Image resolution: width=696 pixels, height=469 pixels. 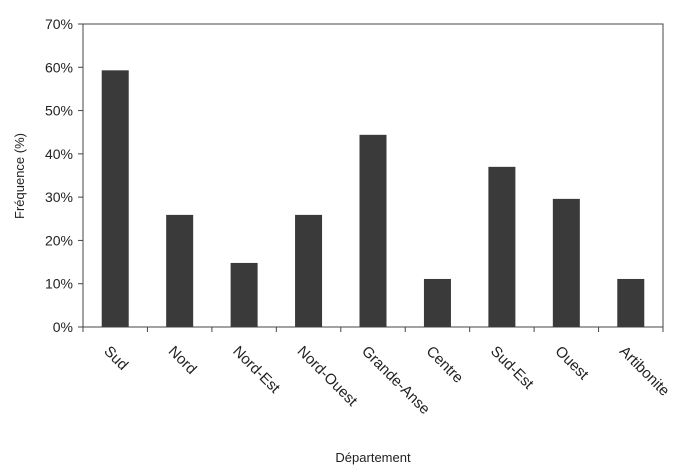 I want to click on x-tick-label-sud-est: Sud-Est, so click(x=512, y=368).